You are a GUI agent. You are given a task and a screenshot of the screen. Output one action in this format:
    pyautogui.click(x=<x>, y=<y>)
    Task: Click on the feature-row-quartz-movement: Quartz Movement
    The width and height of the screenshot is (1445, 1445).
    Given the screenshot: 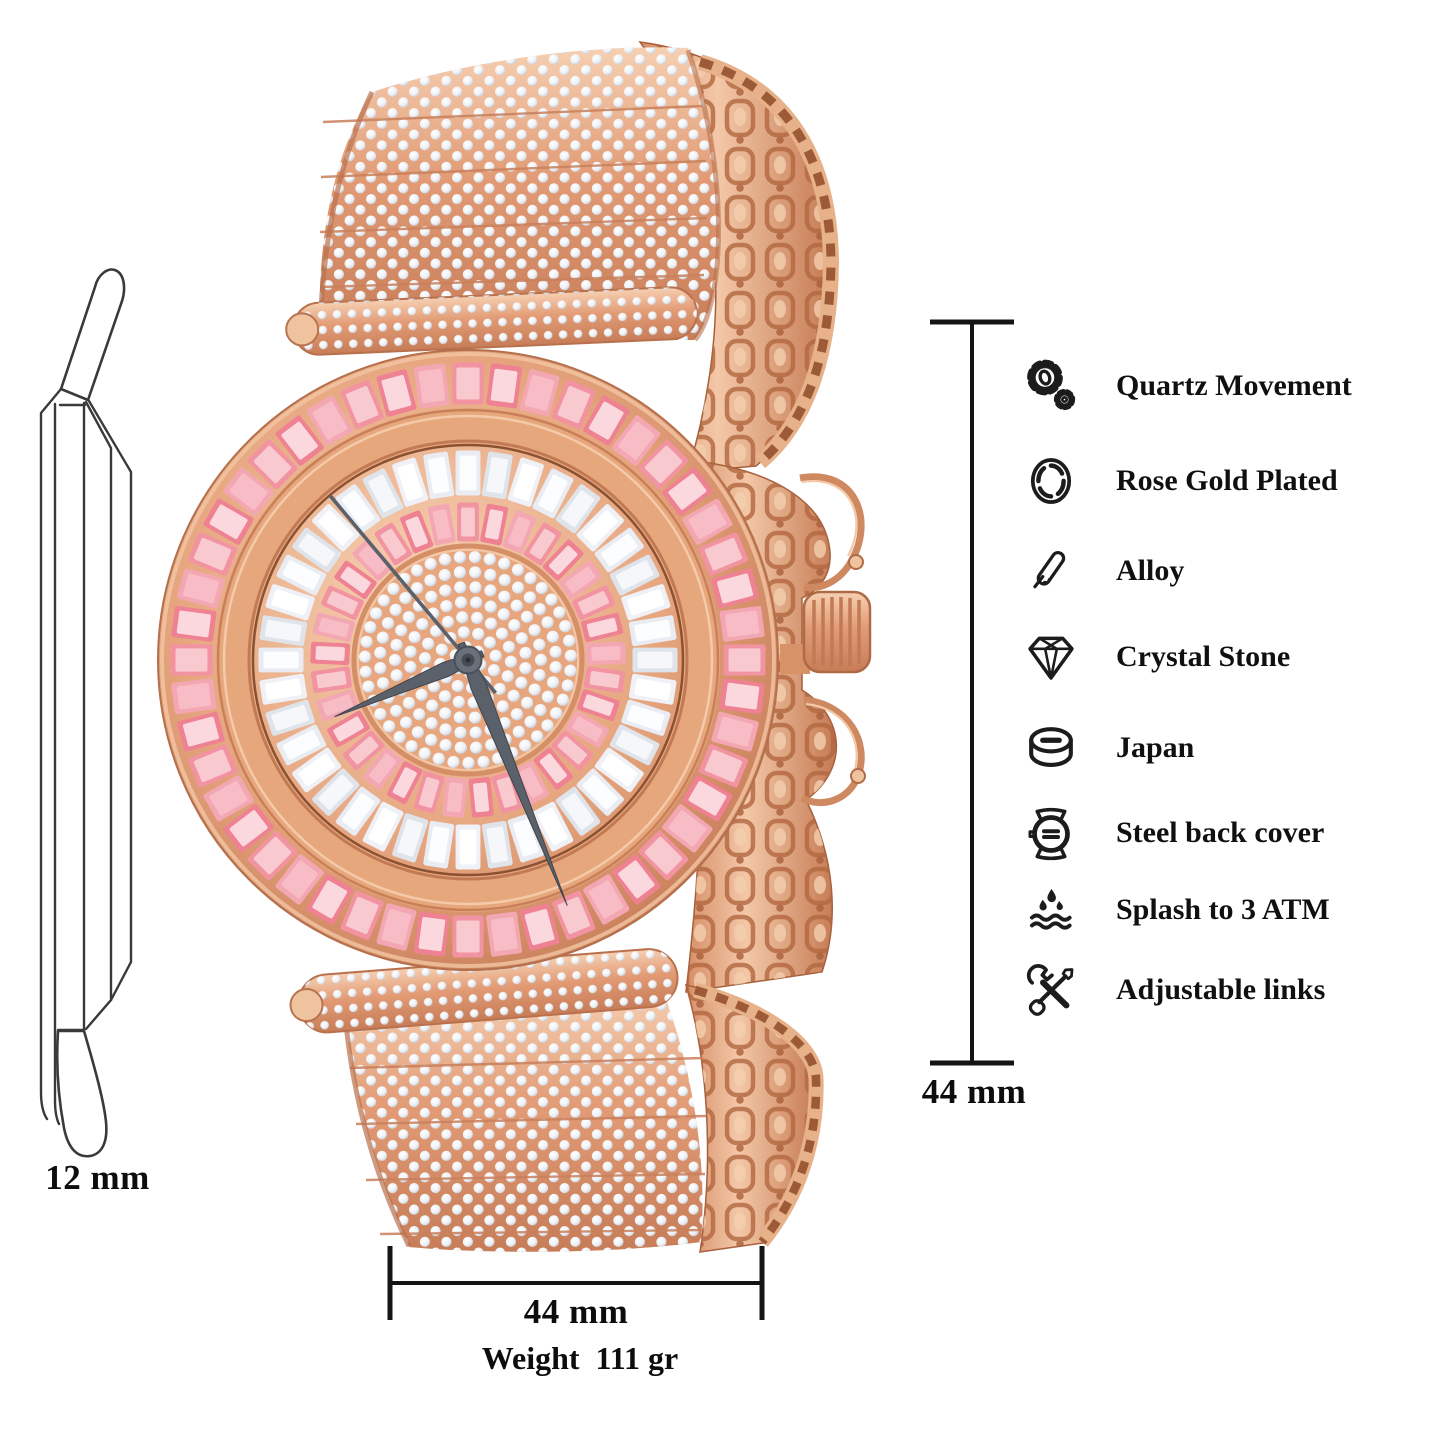 What is the action you would take?
    pyautogui.click(x=1184, y=386)
    